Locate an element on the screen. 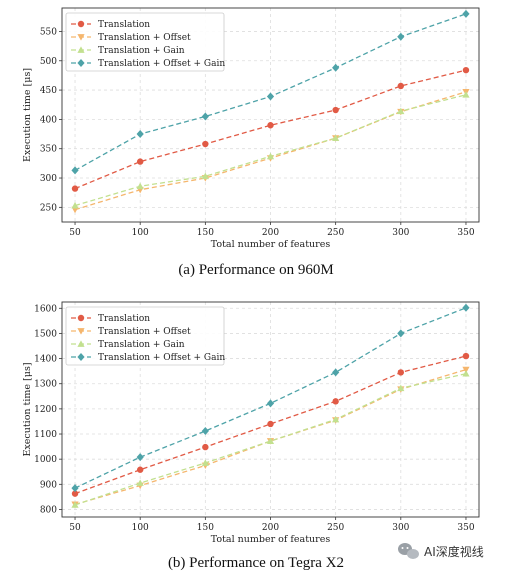  watermark-text: AI深度视线 is located at coordinates (454, 551).